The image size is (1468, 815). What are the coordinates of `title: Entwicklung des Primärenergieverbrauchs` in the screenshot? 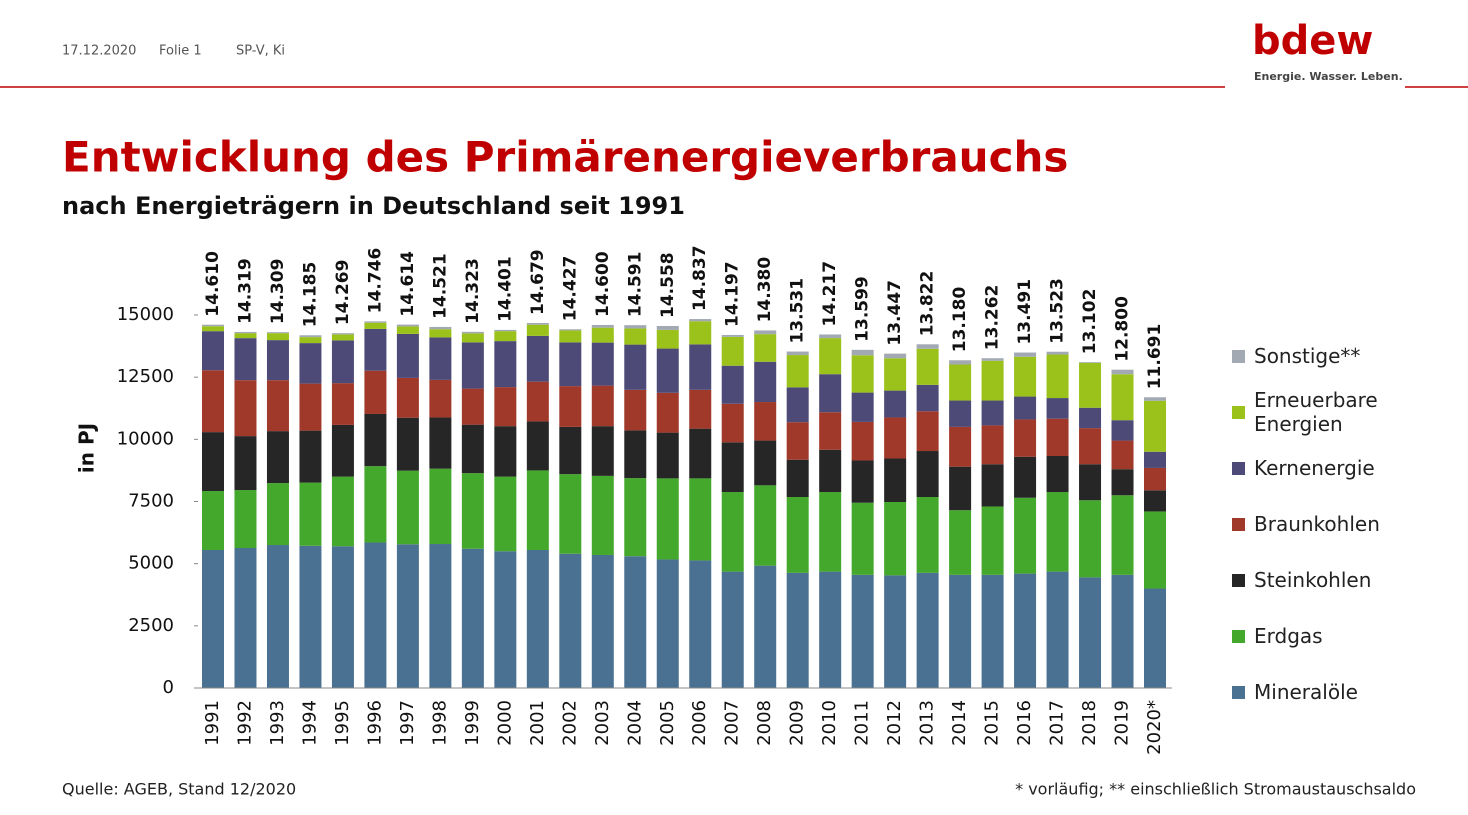 It's located at (565, 157).